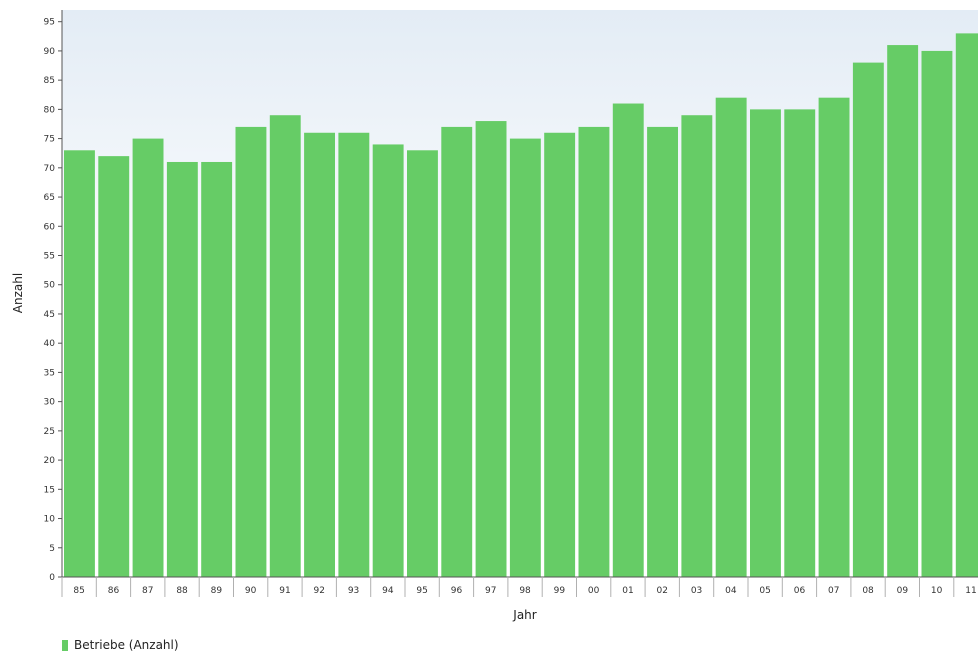 This screenshot has height=657, width=978. Describe the element at coordinates (49, 23) in the screenshot. I see `y-tick-label: 95` at that location.